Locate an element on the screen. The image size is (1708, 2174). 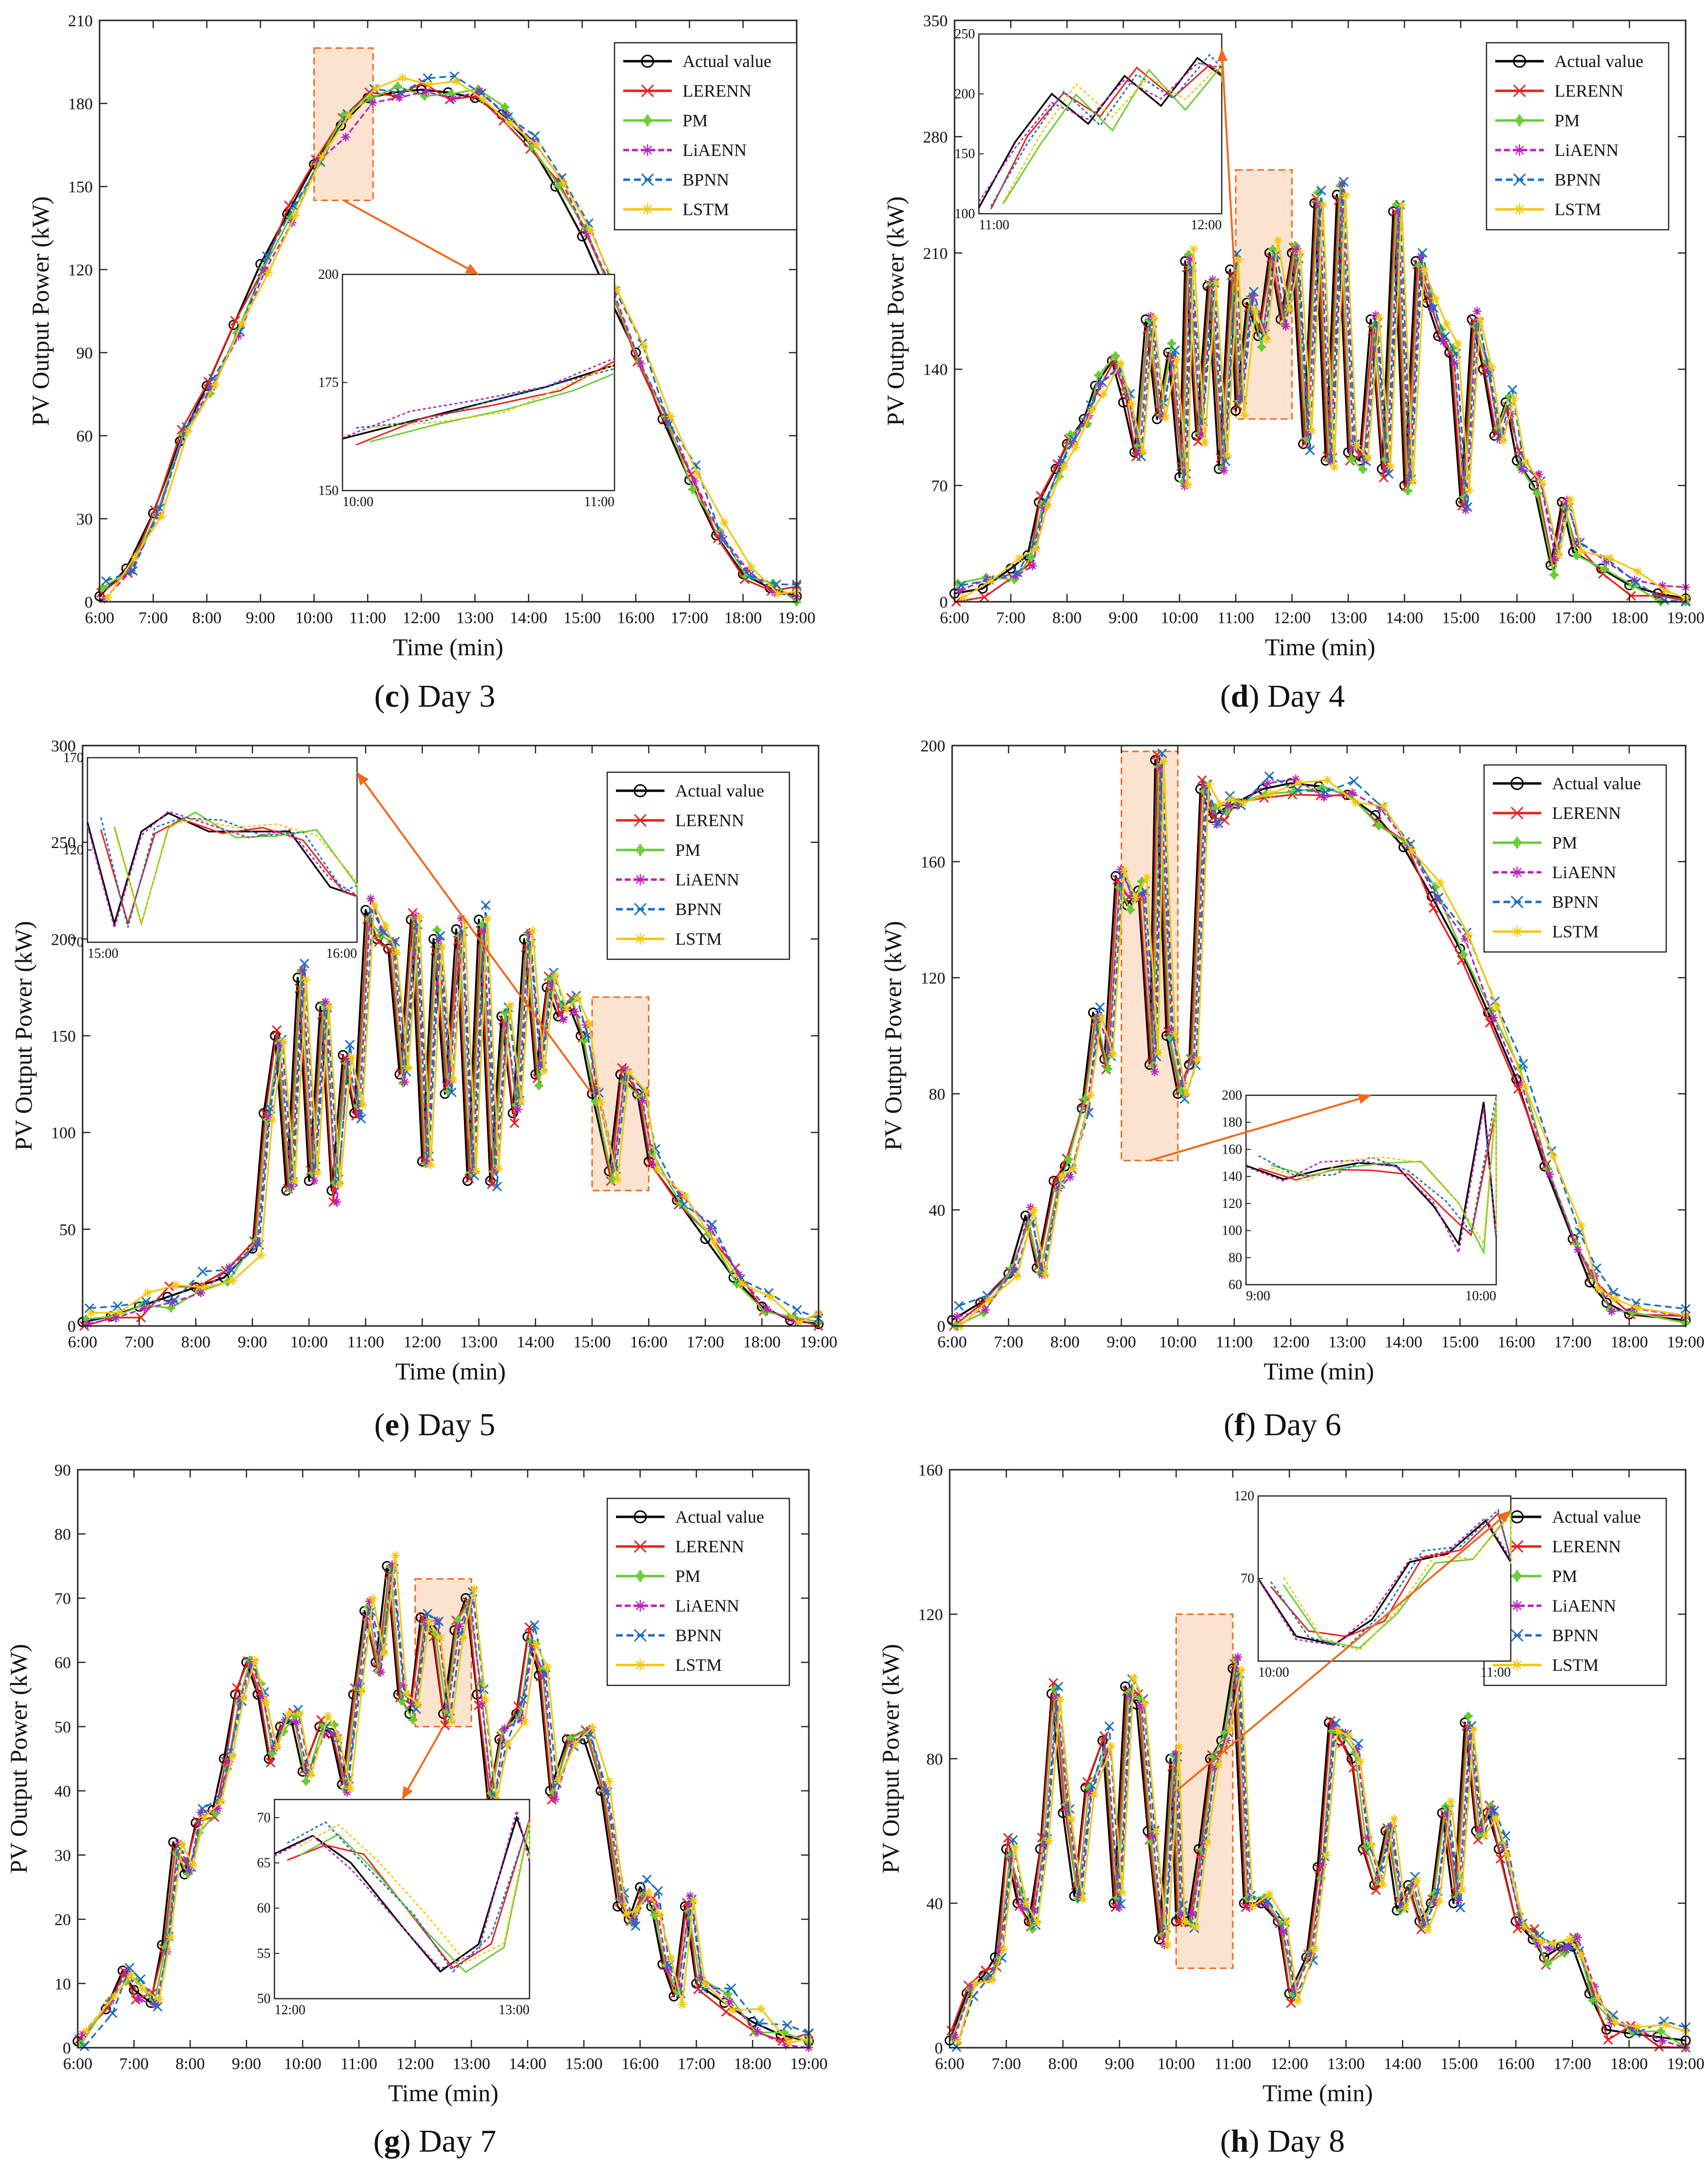
y-tick-label: 90 is located at coordinates (62, 1470).